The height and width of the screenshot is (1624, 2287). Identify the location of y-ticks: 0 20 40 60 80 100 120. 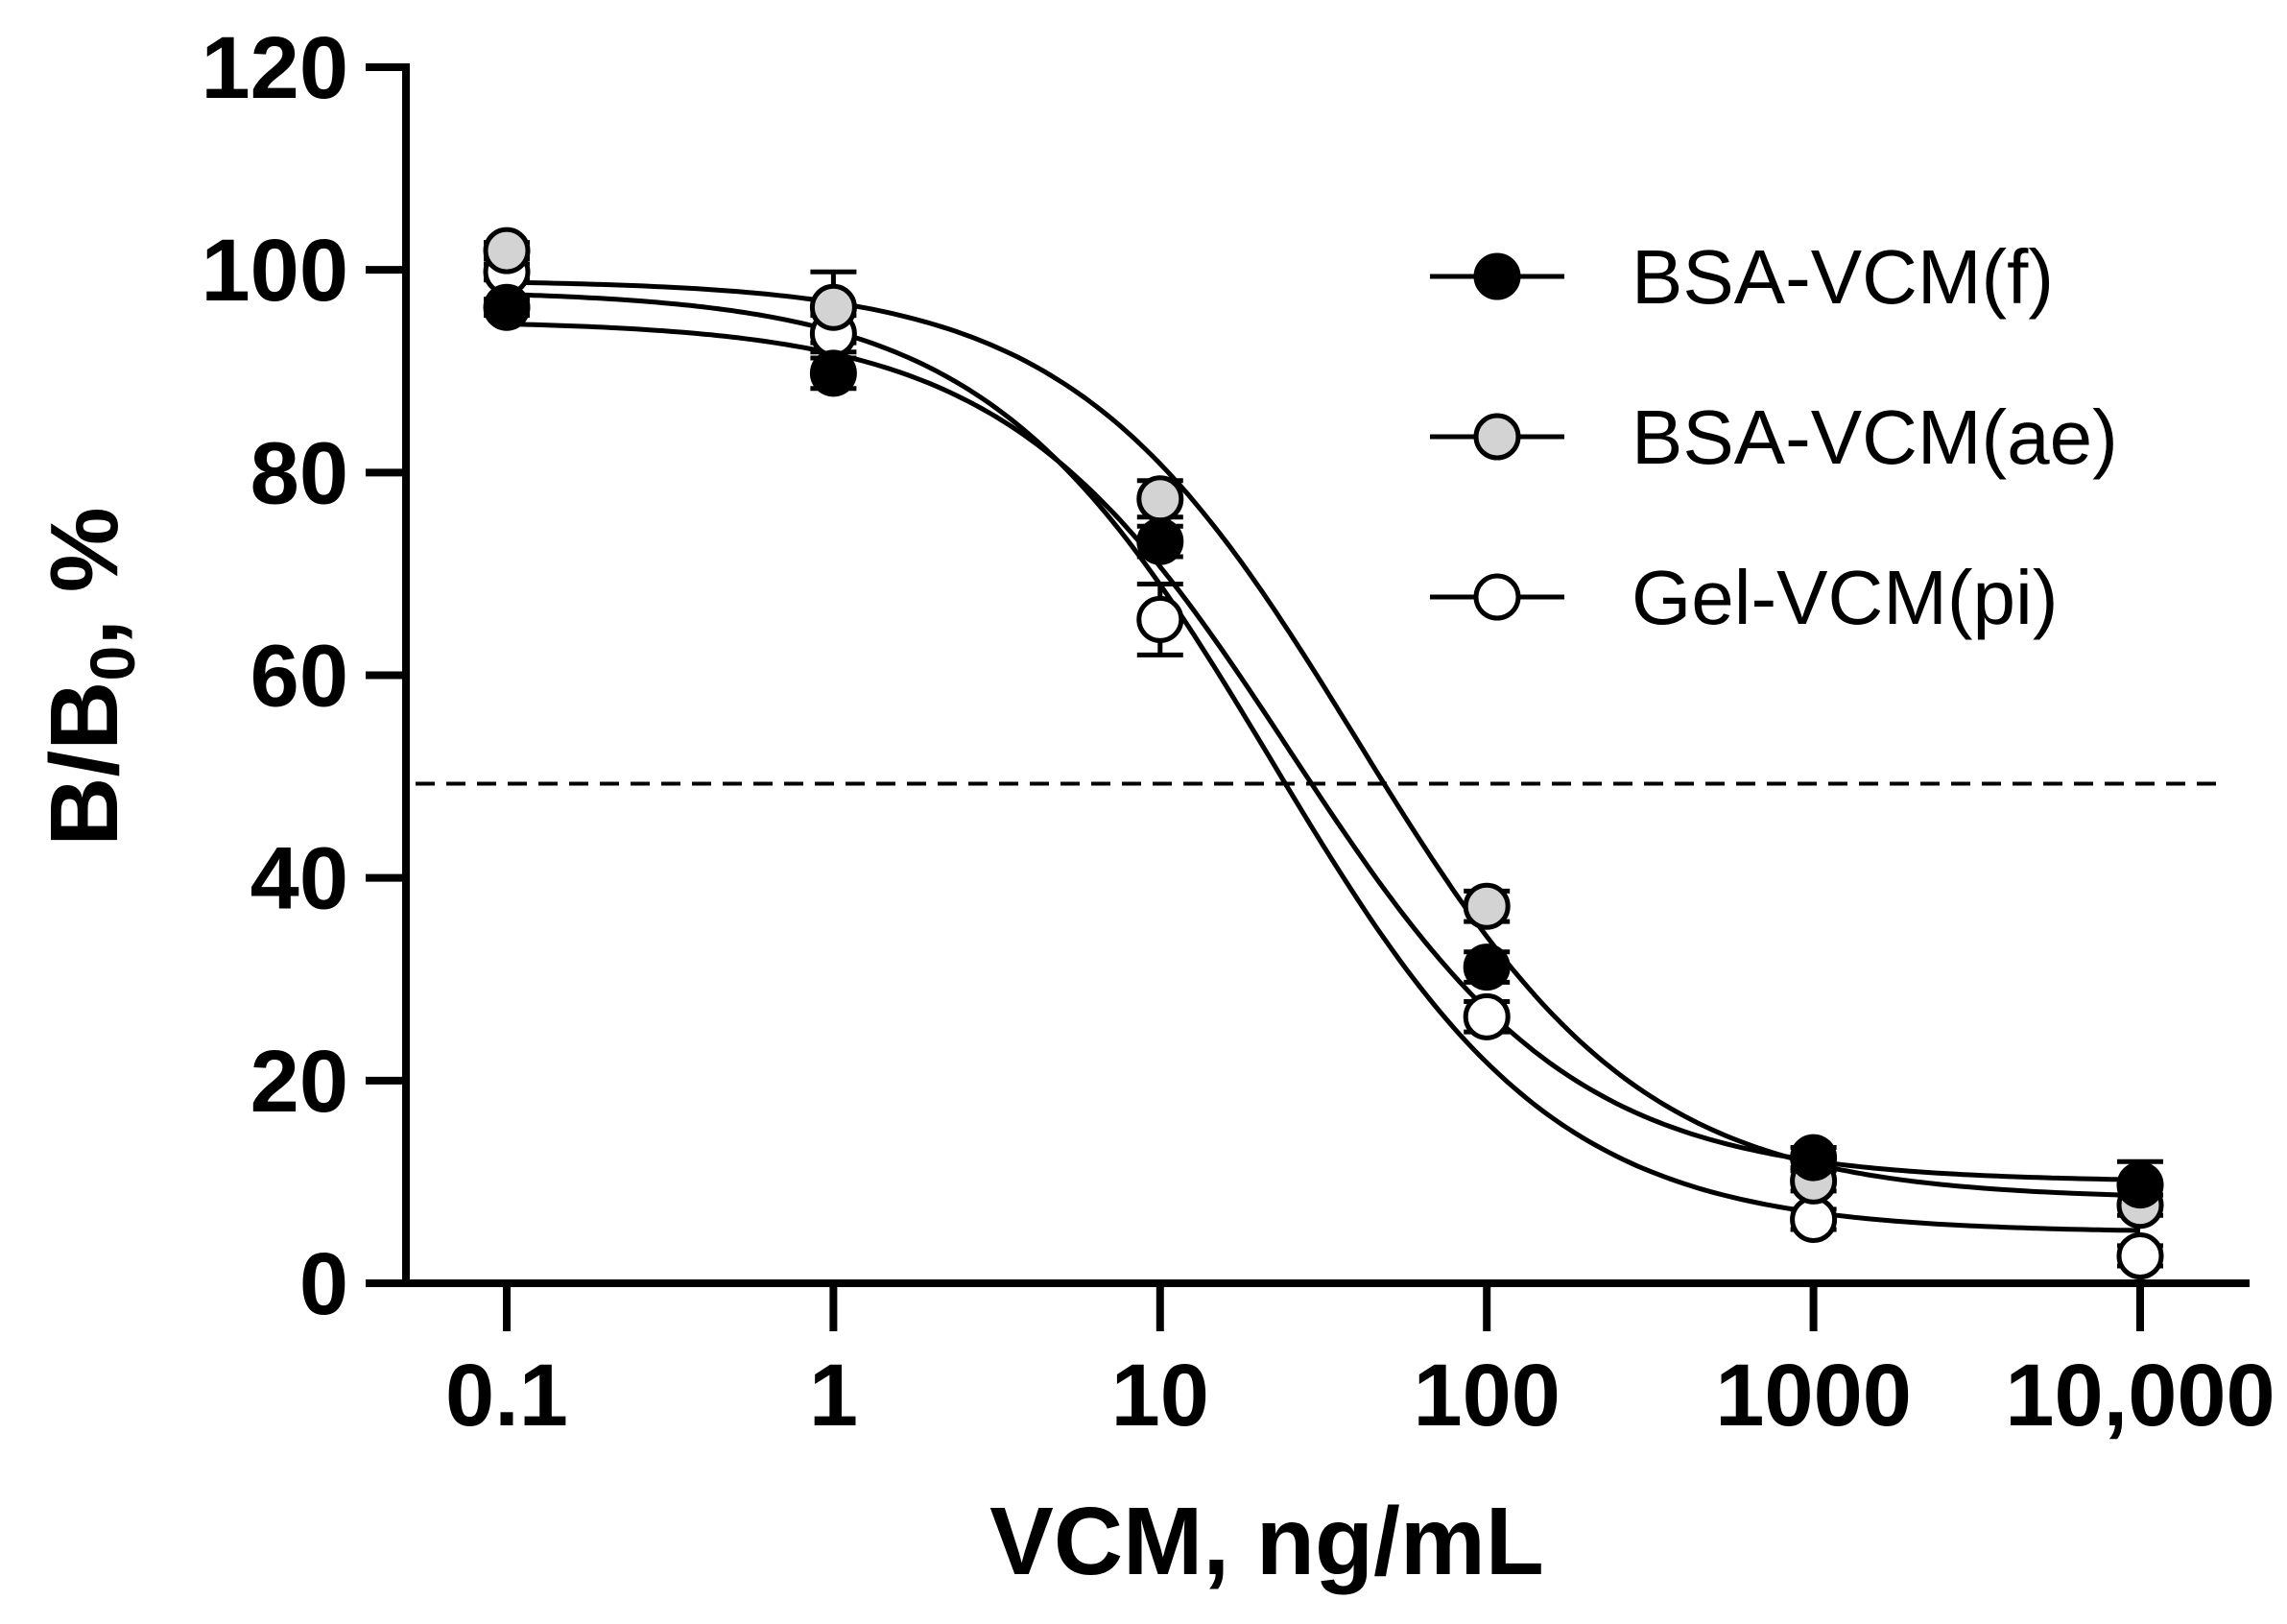
(304, 676).